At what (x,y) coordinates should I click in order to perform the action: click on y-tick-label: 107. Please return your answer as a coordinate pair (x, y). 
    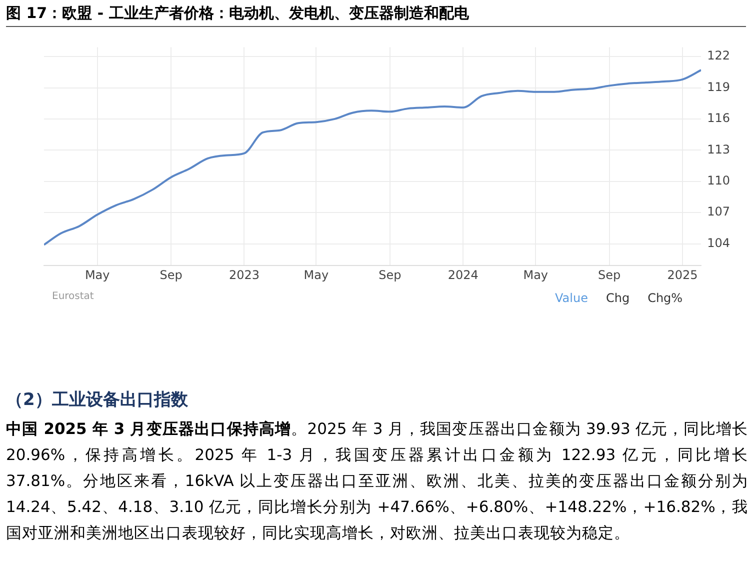
    Looking at the image, I should click on (718, 211).